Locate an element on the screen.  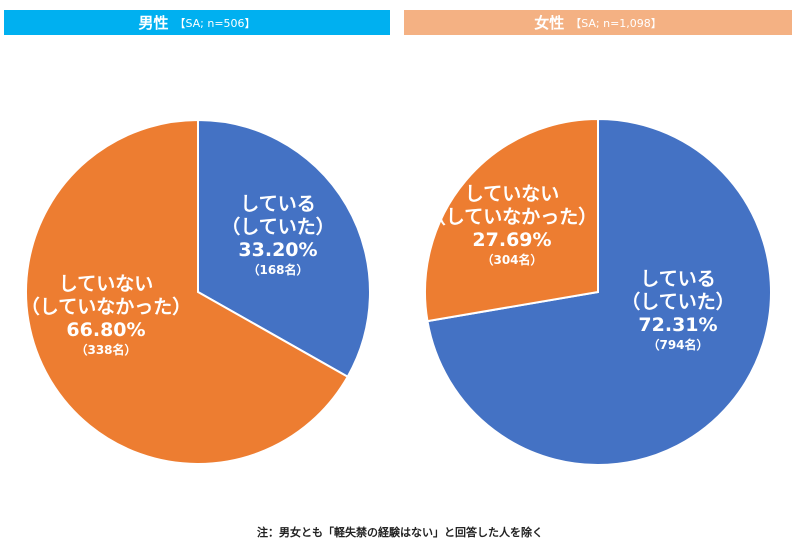
female-slice-0-category-sublabel: （していた） is located at coordinates (677, 301).